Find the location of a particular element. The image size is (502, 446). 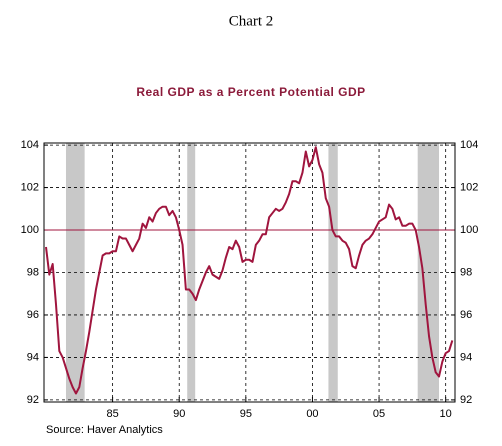

y2-tick-label: 98 is located at coordinates (466, 272).